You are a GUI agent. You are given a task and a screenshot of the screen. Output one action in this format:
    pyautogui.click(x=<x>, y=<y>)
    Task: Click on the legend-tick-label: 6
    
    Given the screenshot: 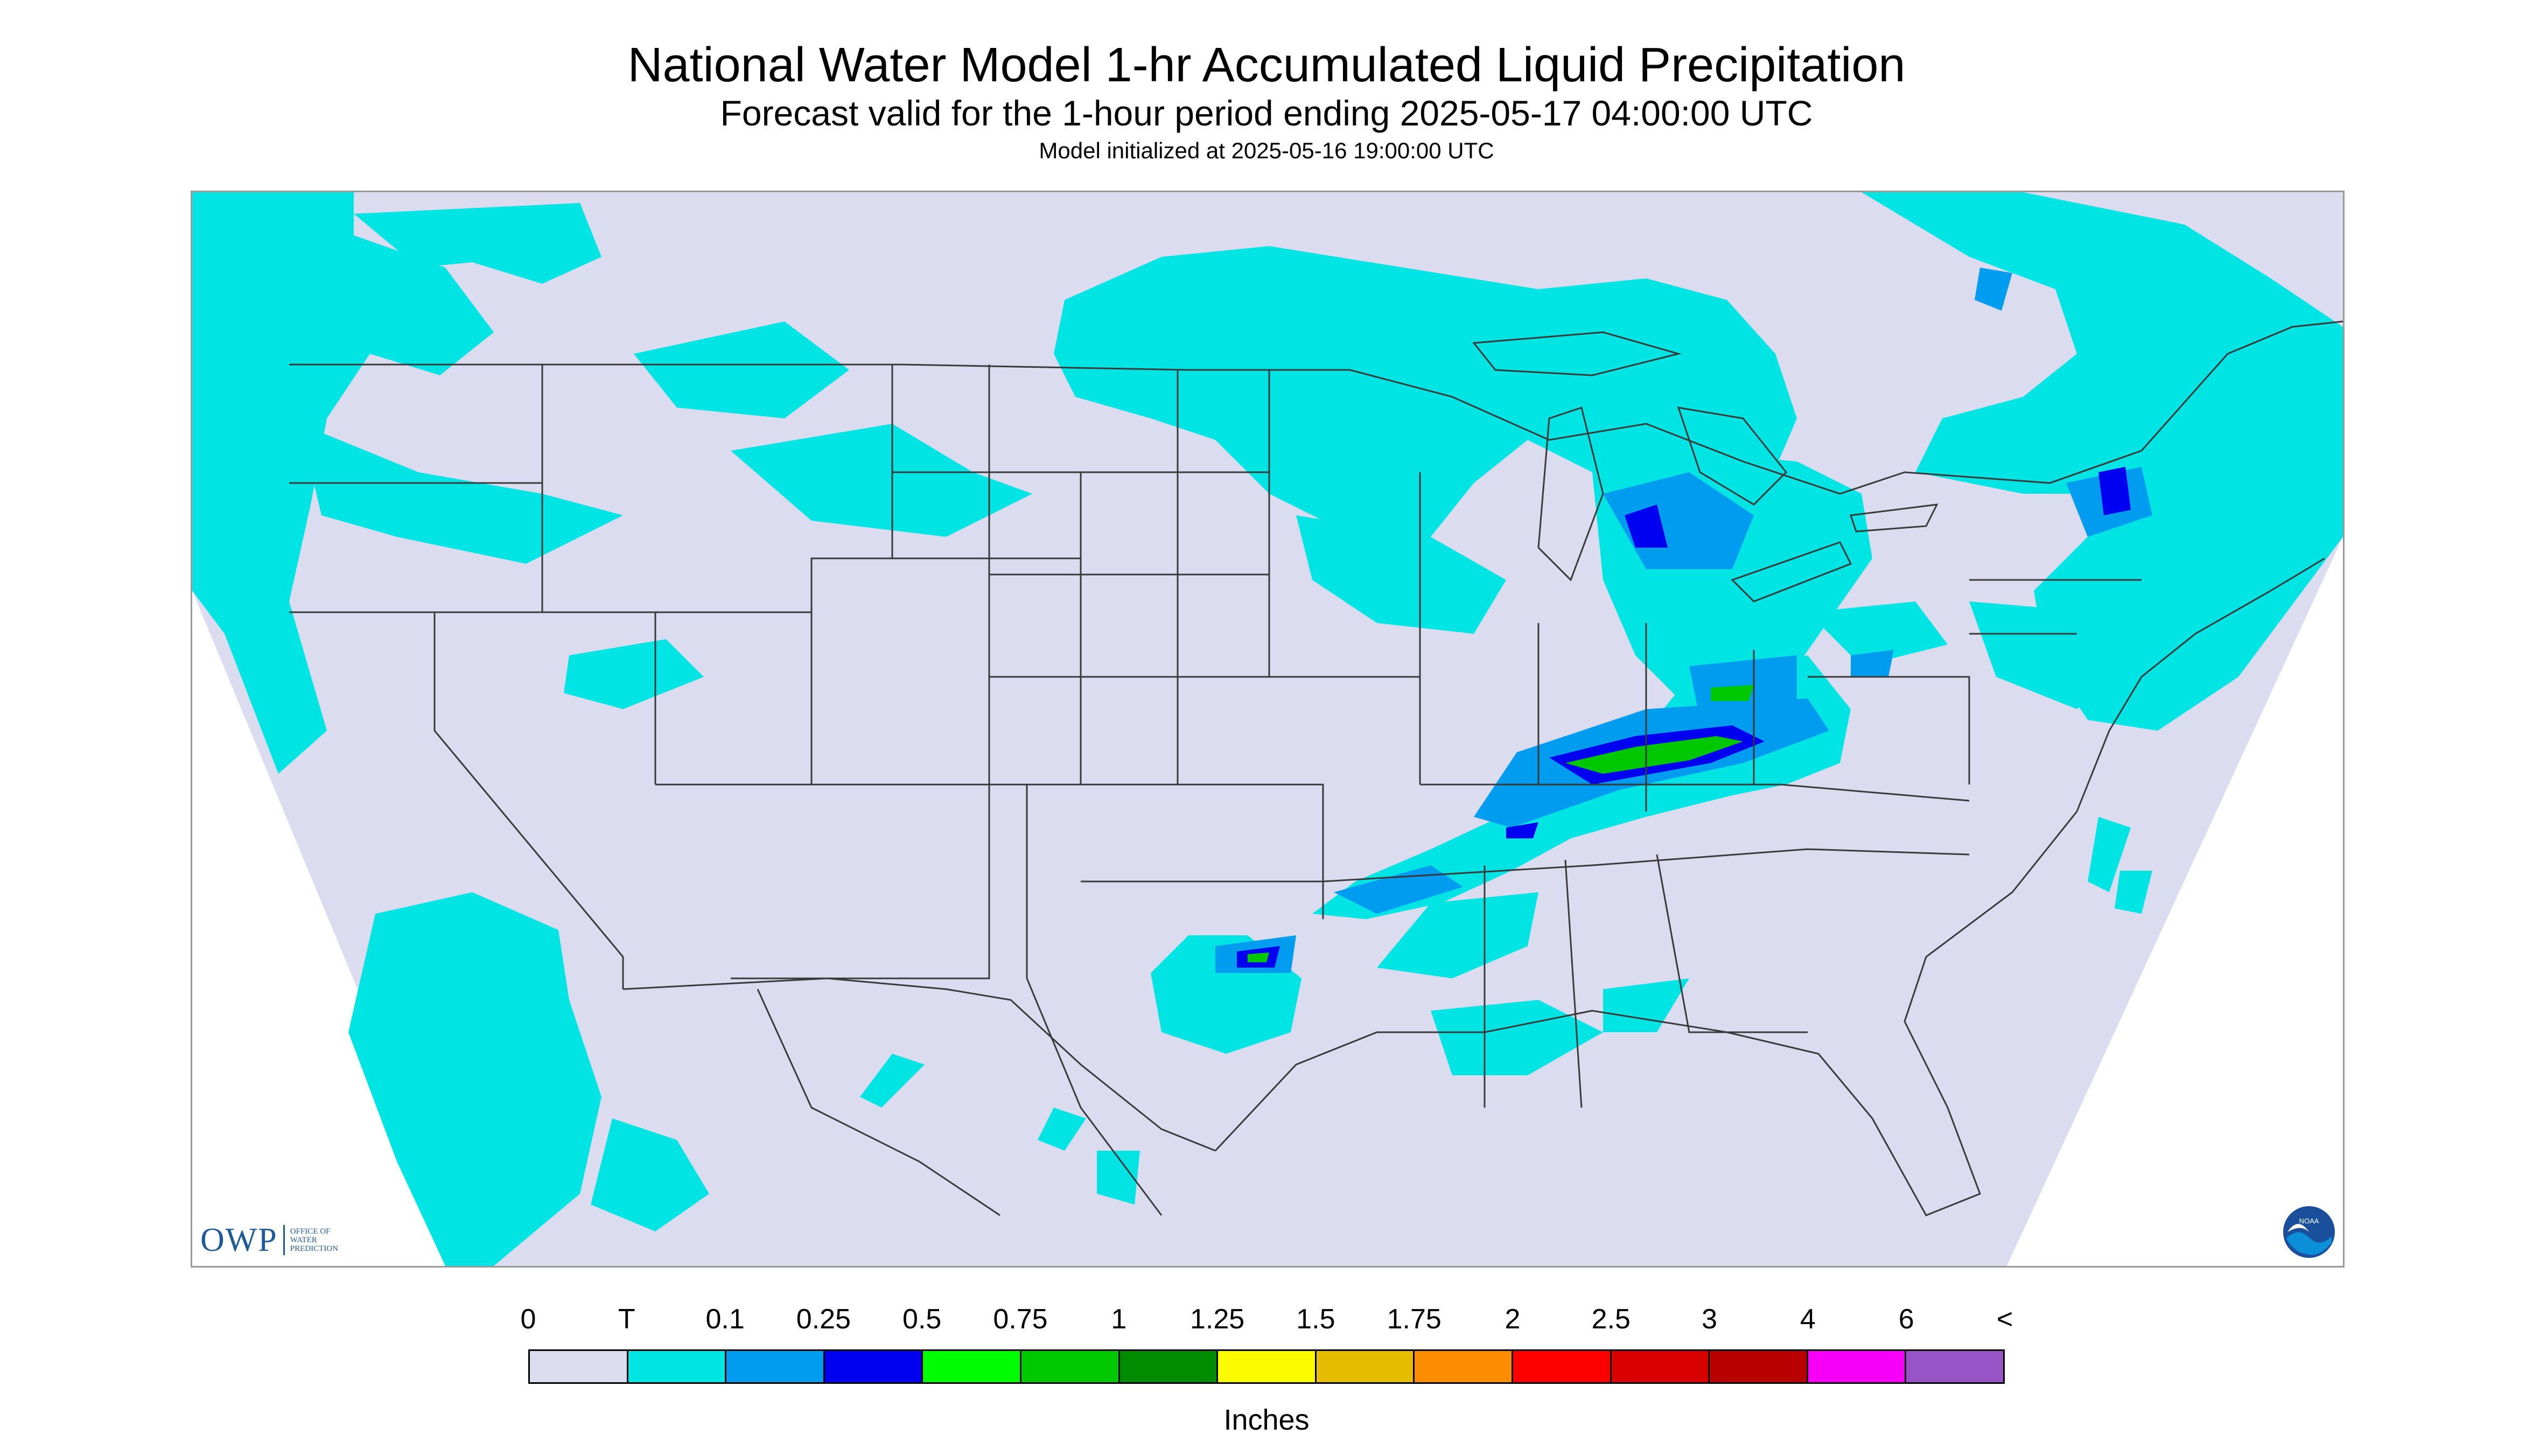 What is the action you would take?
    pyautogui.click(x=1906, y=1319)
    